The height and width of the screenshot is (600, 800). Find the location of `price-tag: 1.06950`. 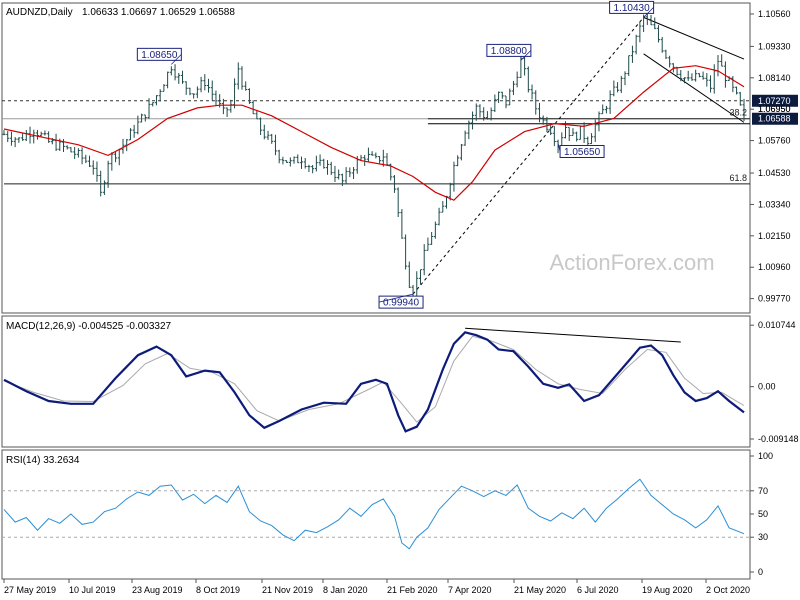

price-tag: 1.06950 is located at coordinates (774, 109).